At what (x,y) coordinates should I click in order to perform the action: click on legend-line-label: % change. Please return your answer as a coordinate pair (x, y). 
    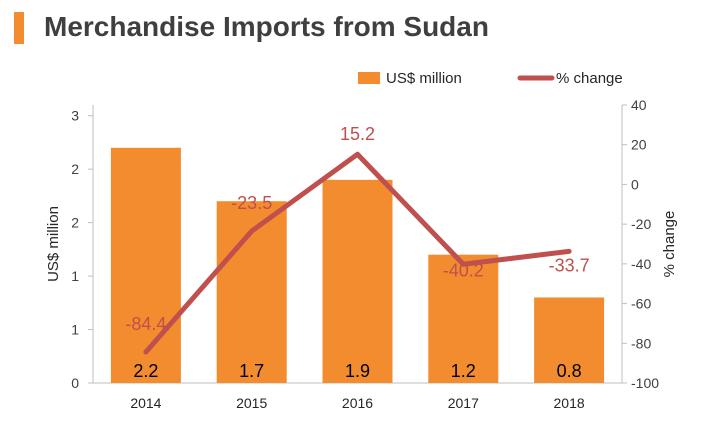
    Looking at the image, I should click on (589, 78).